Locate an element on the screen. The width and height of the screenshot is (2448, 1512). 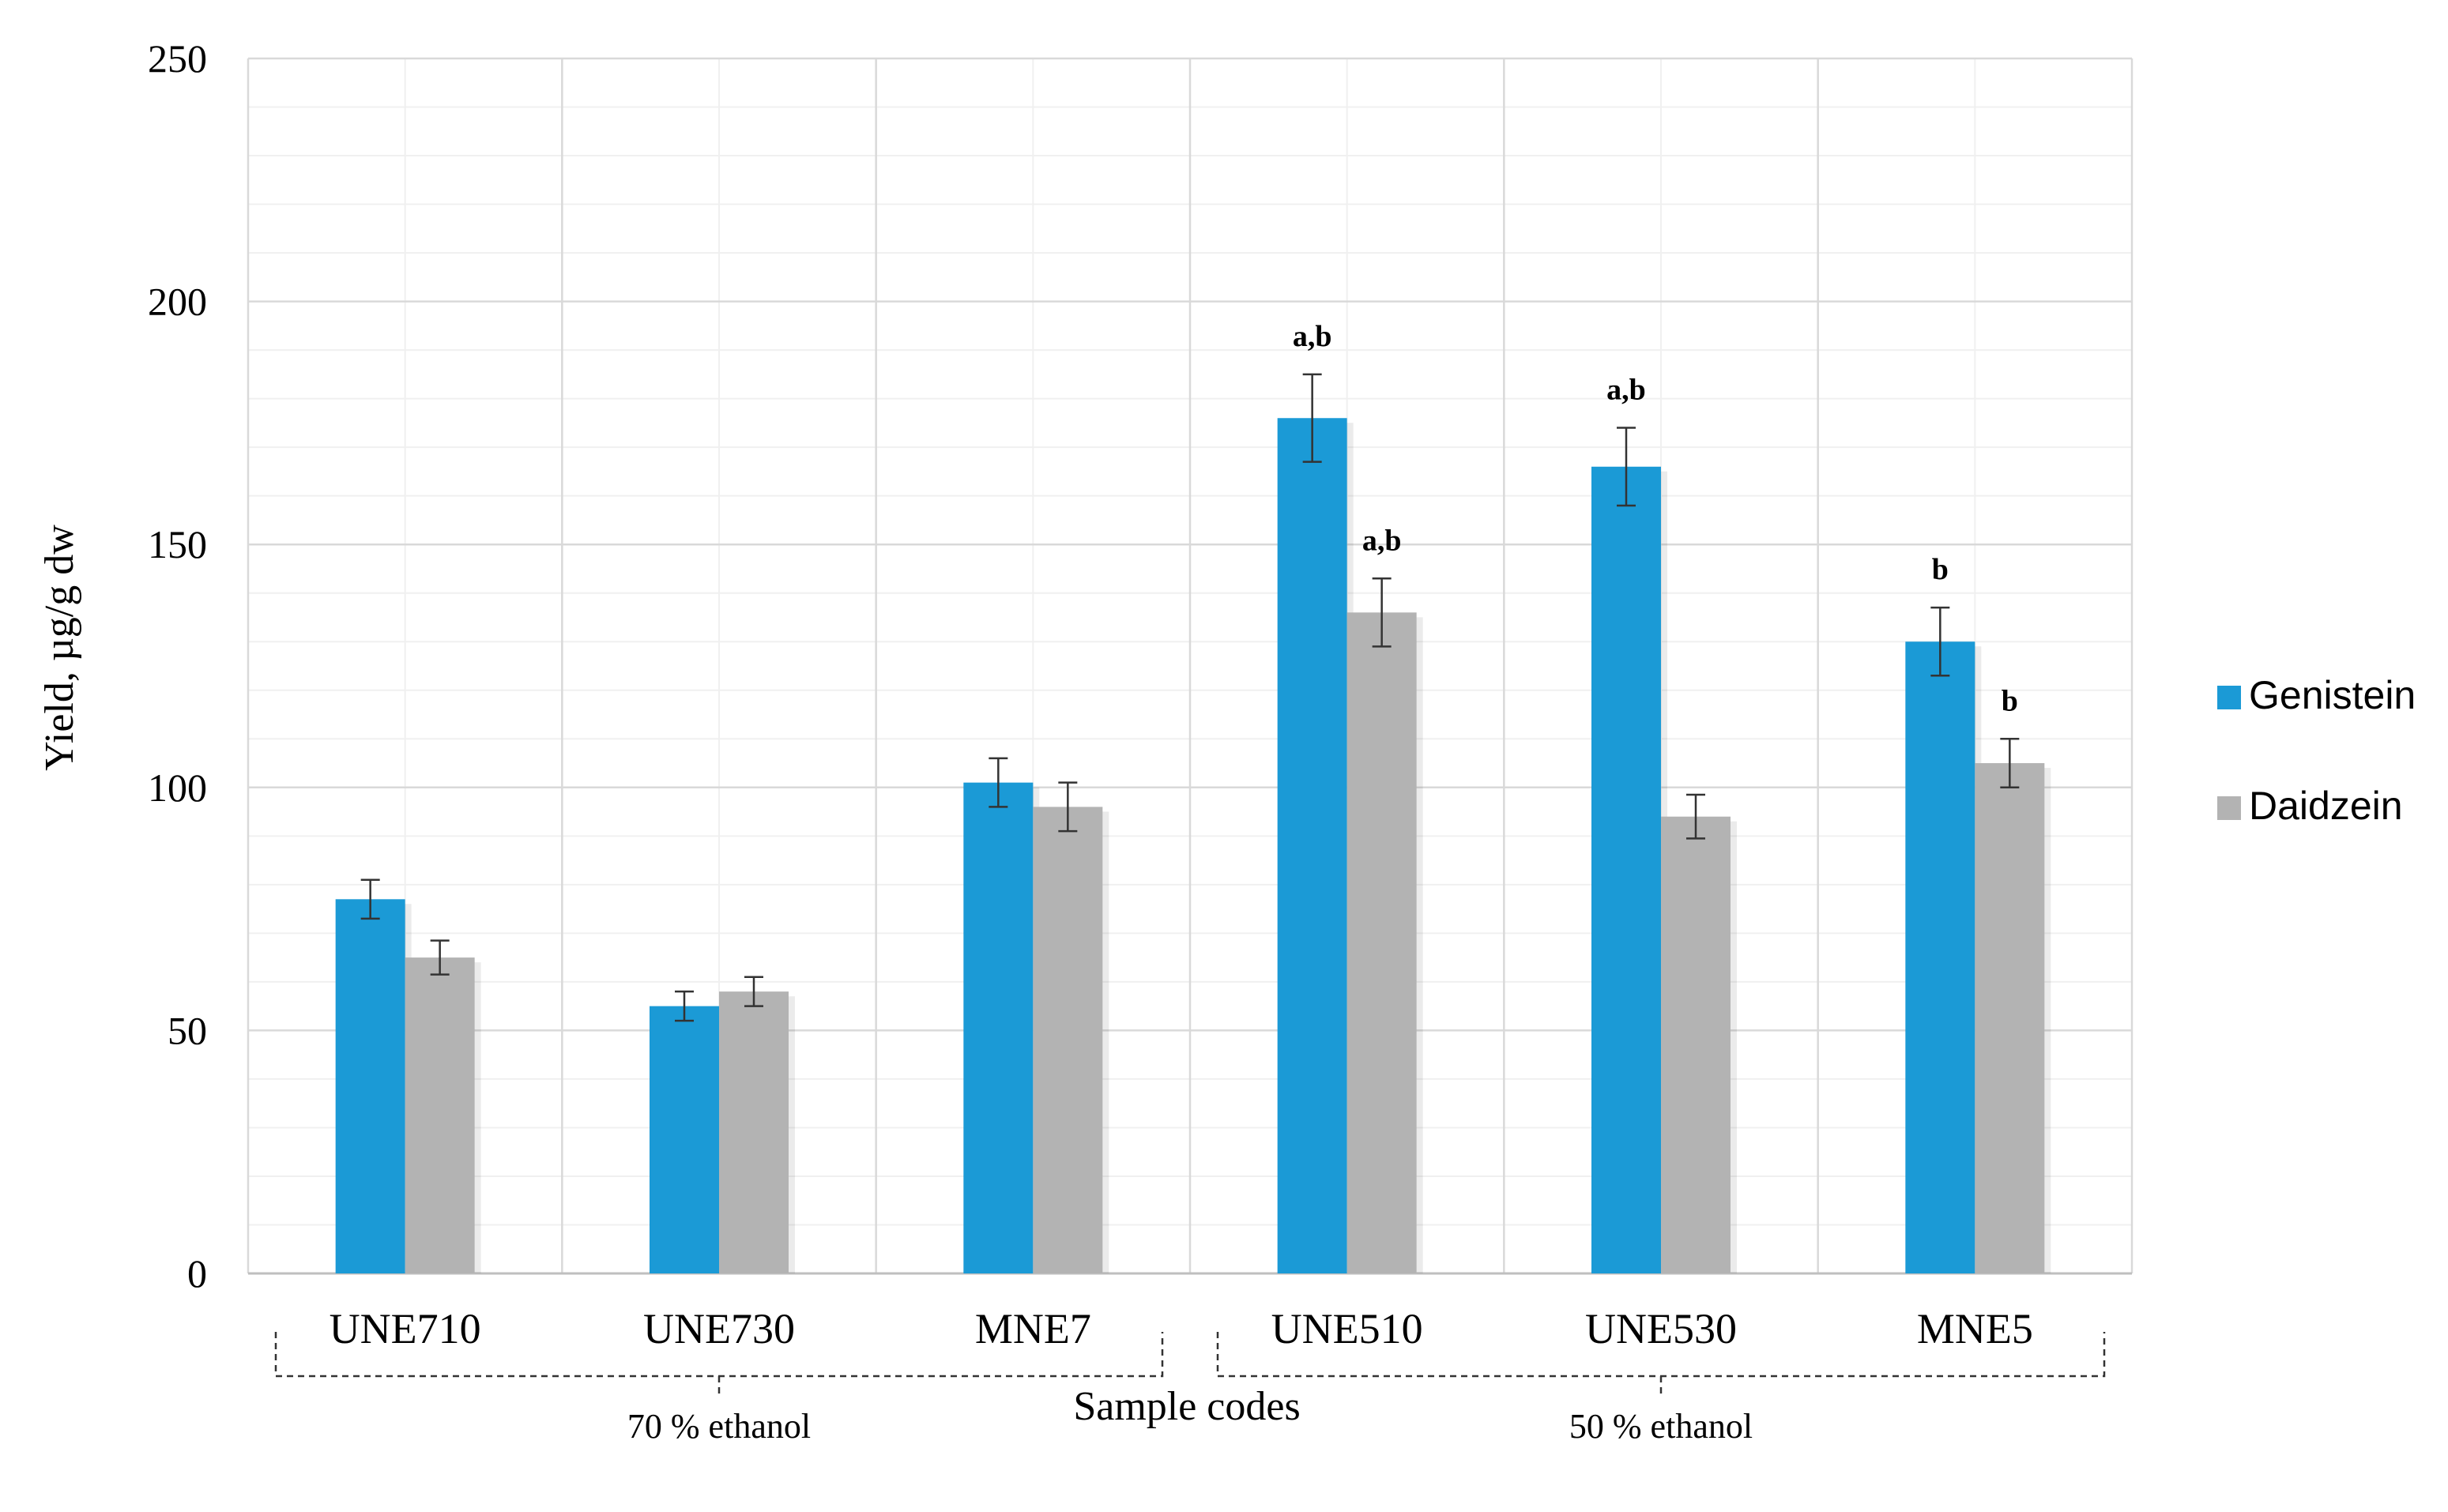
x-category-label: UNE710 is located at coordinates (405, 1328).